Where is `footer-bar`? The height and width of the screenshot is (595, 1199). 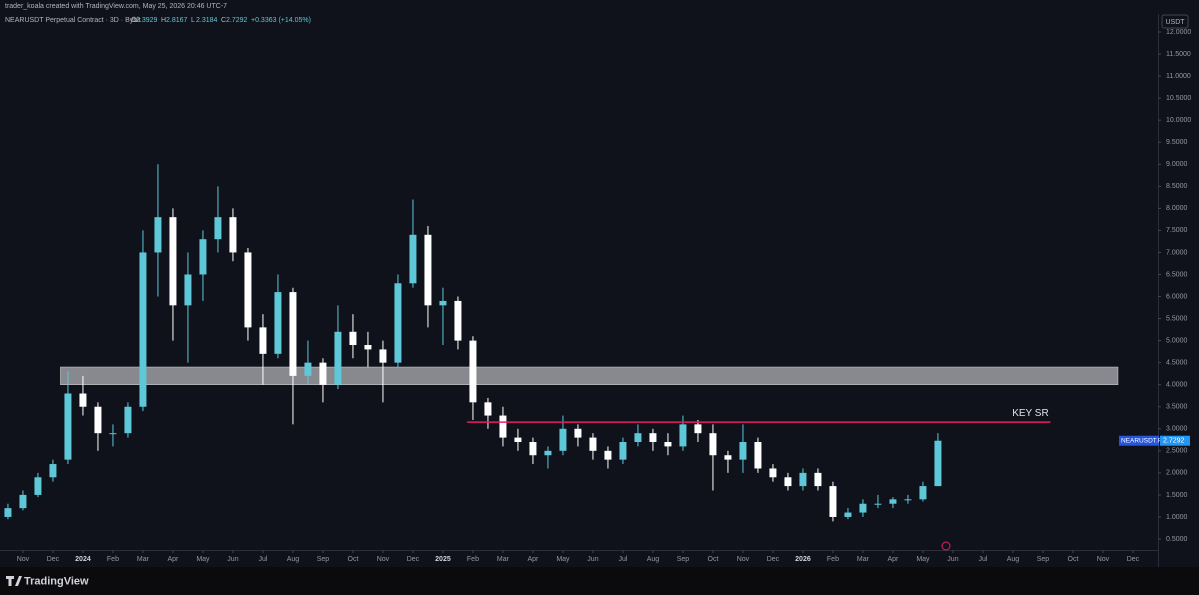
footer-bar is located at coordinates (599, 581).